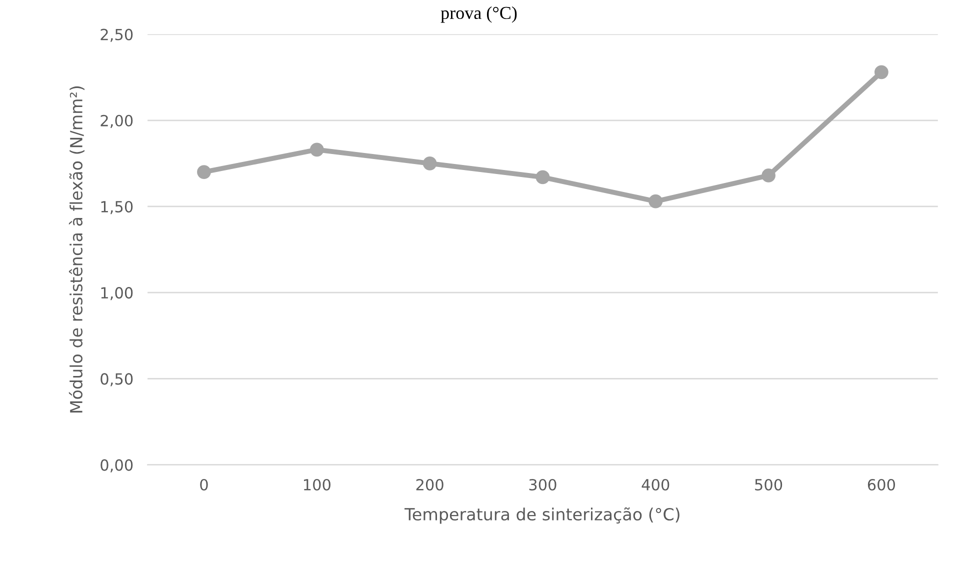  What do you see at coordinates (881, 484) in the screenshot?
I see `x-tick-label: 600` at bounding box center [881, 484].